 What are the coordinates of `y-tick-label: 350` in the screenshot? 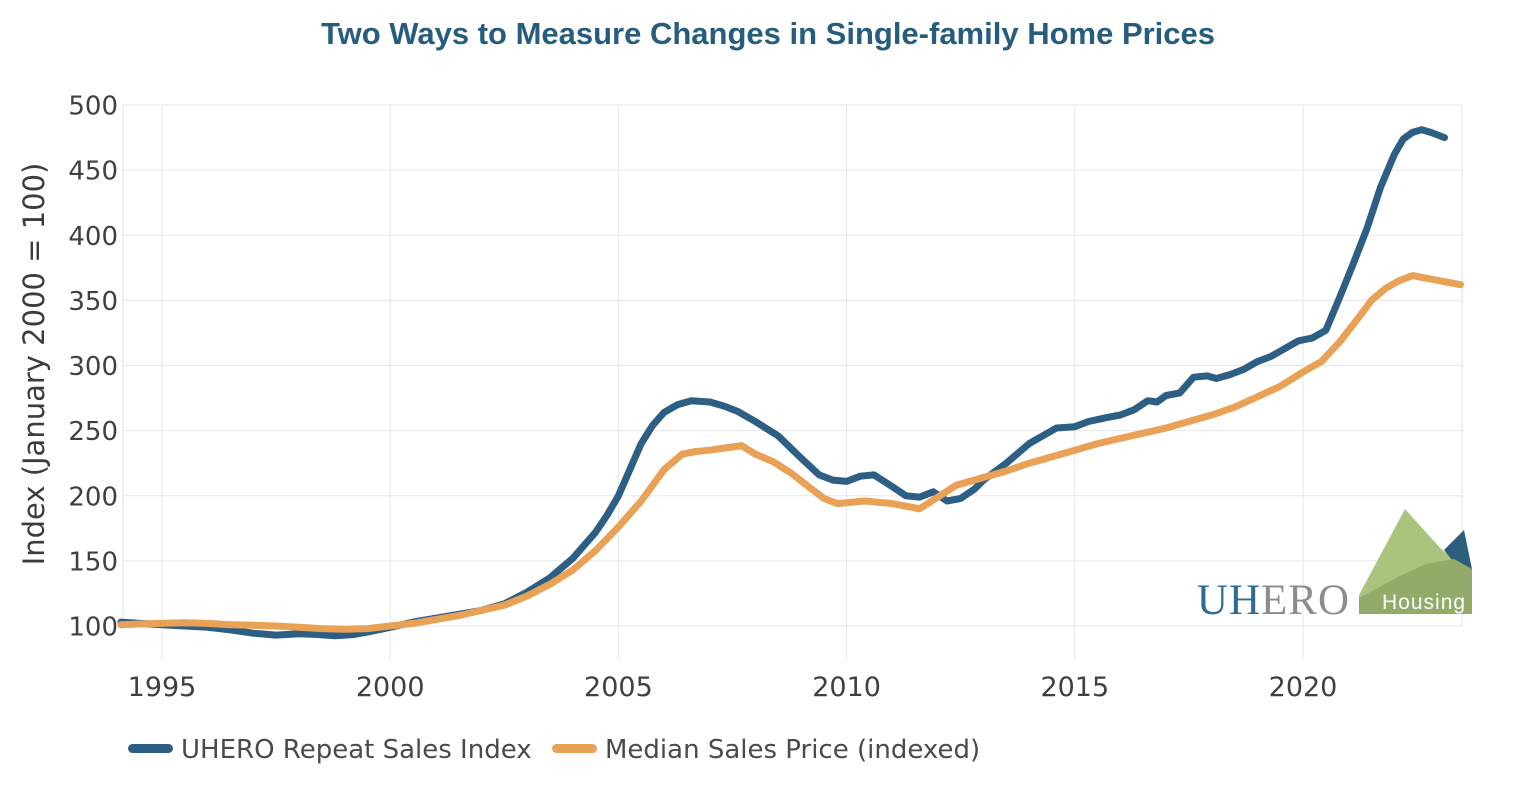 It's located at (93, 302).